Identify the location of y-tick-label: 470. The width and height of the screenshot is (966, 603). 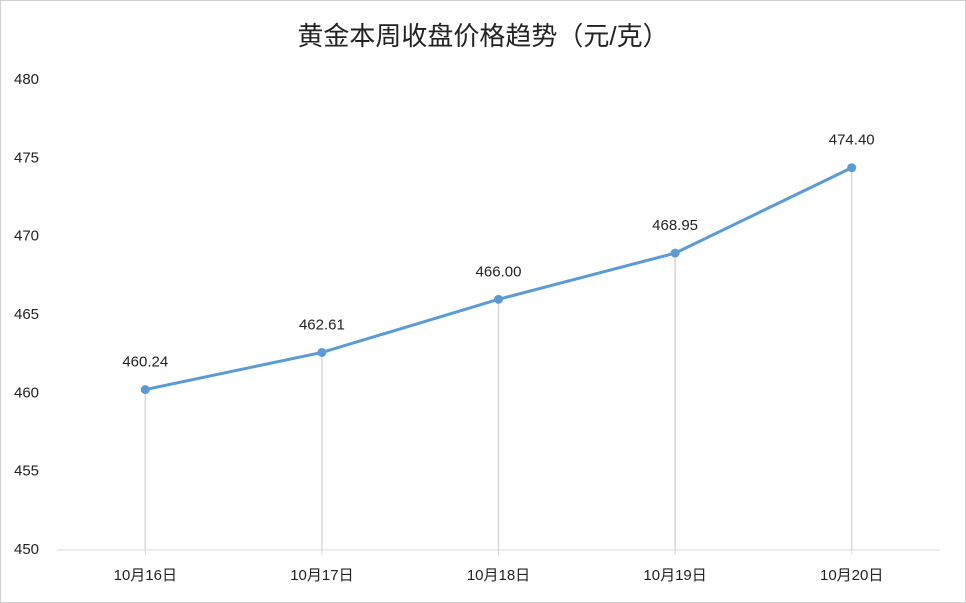
(26, 236).